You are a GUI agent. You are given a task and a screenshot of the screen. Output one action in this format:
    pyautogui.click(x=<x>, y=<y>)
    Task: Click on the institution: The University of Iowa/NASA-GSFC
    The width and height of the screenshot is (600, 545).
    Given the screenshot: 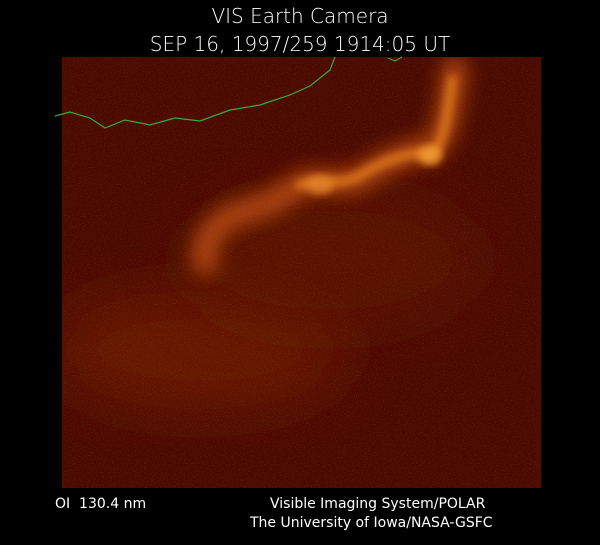 What is the action you would take?
    pyautogui.click(x=371, y=523)
    